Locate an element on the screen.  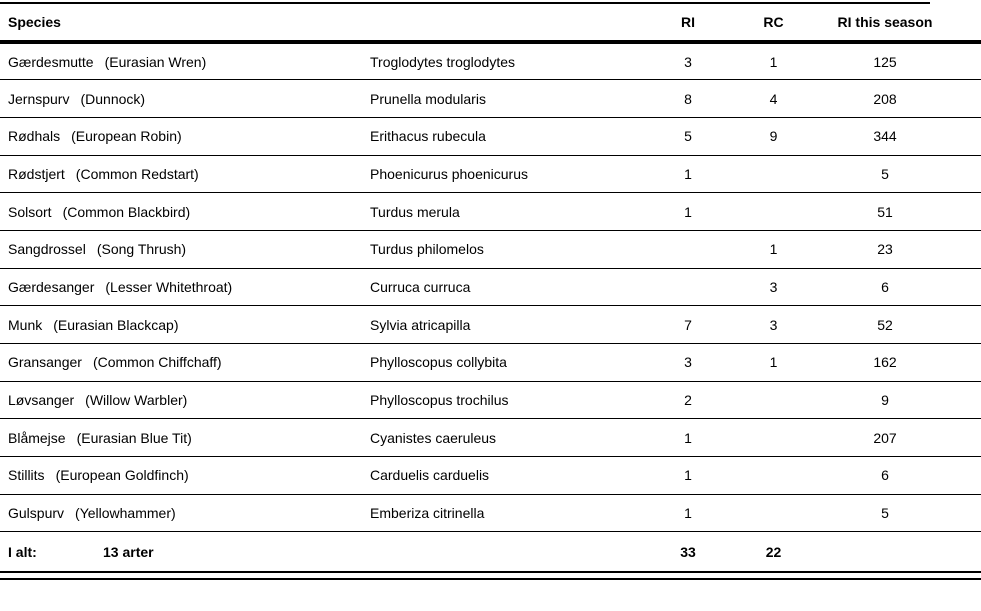
species-name-cell: Solsort (Common Blackbird) is located at coordinates (181, 211).